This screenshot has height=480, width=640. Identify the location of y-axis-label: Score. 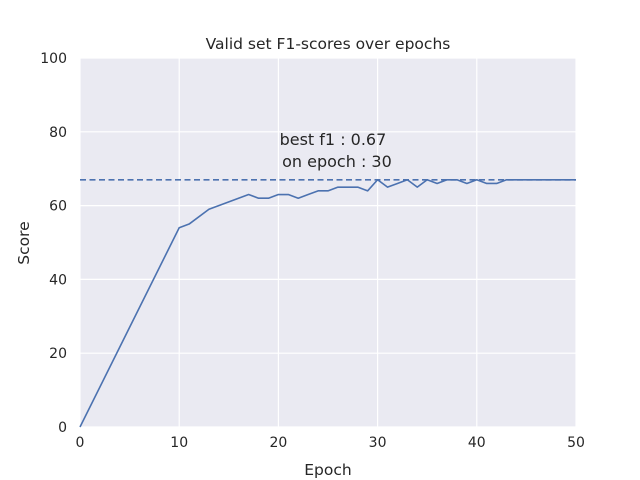
(24, 242).